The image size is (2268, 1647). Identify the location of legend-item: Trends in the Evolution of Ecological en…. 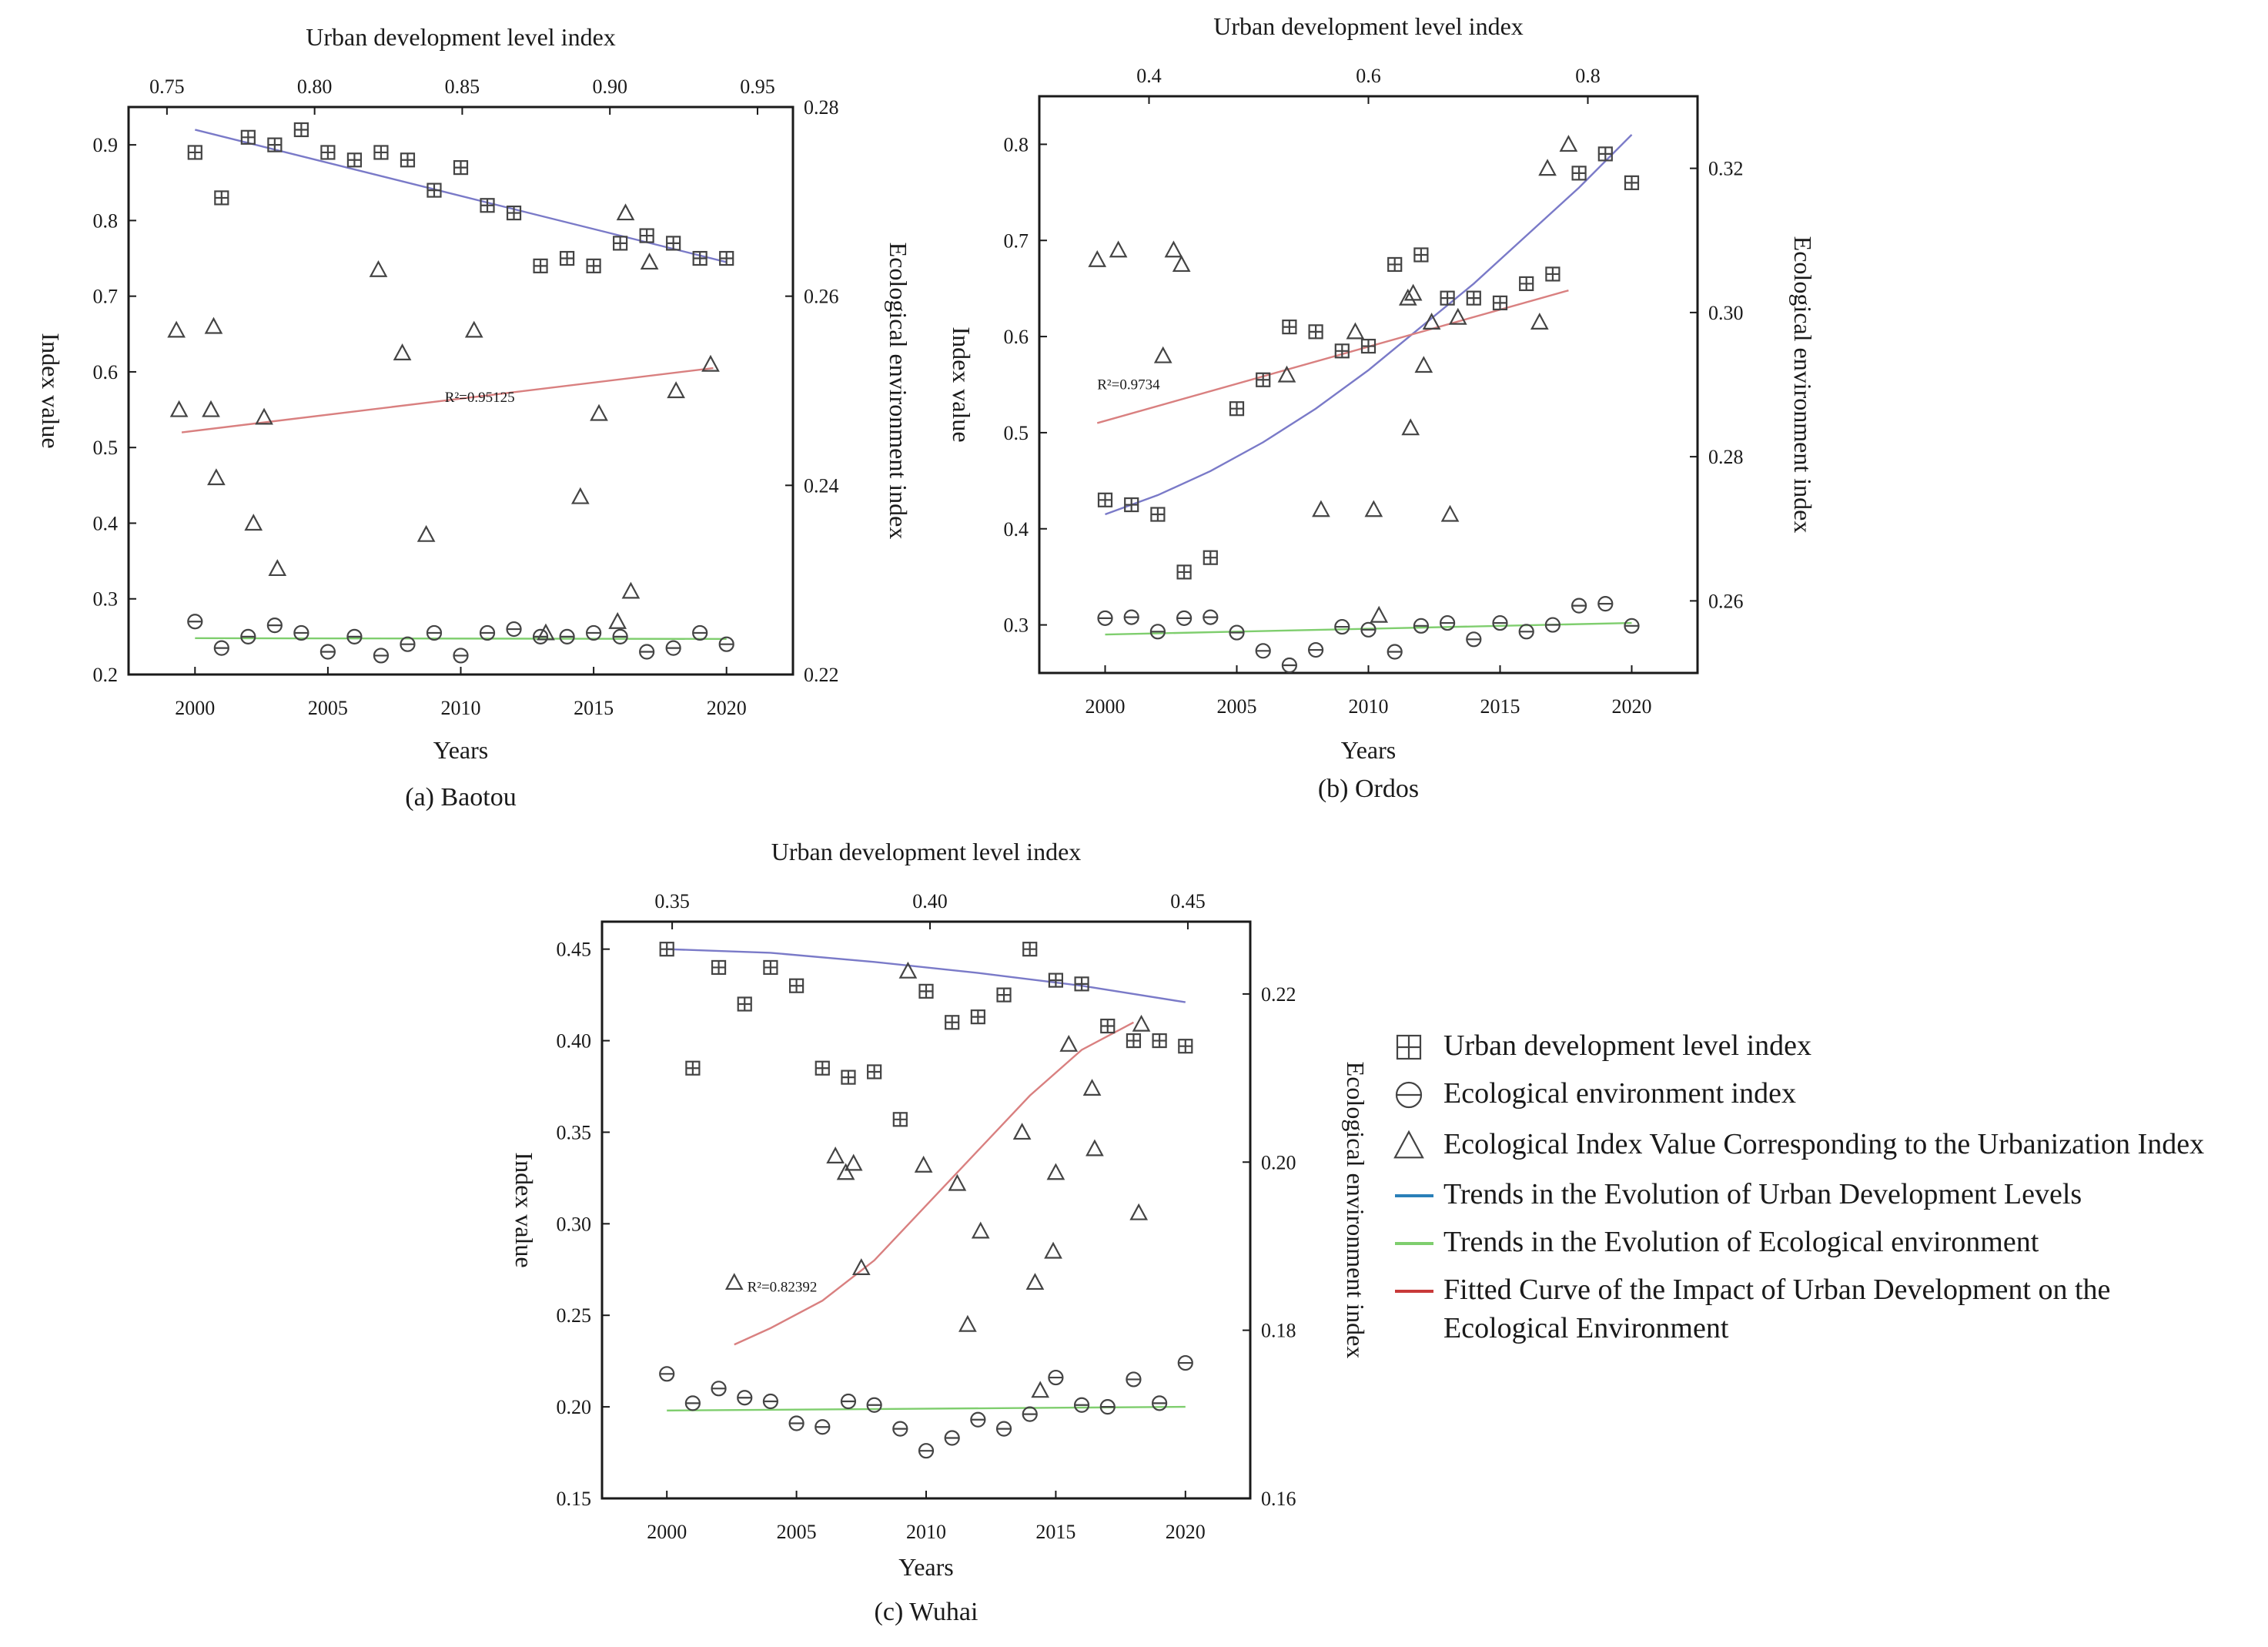
(1717, 1242).